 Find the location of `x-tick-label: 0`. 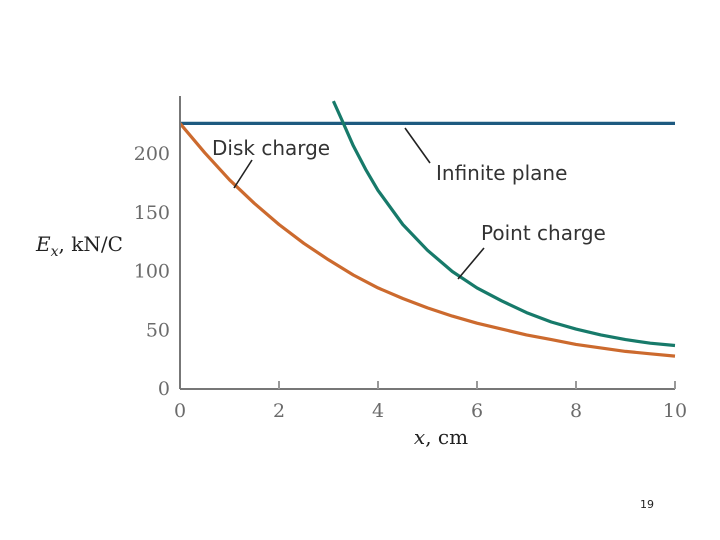

x-tick-label: 0 is located at coordinates (180, 411).